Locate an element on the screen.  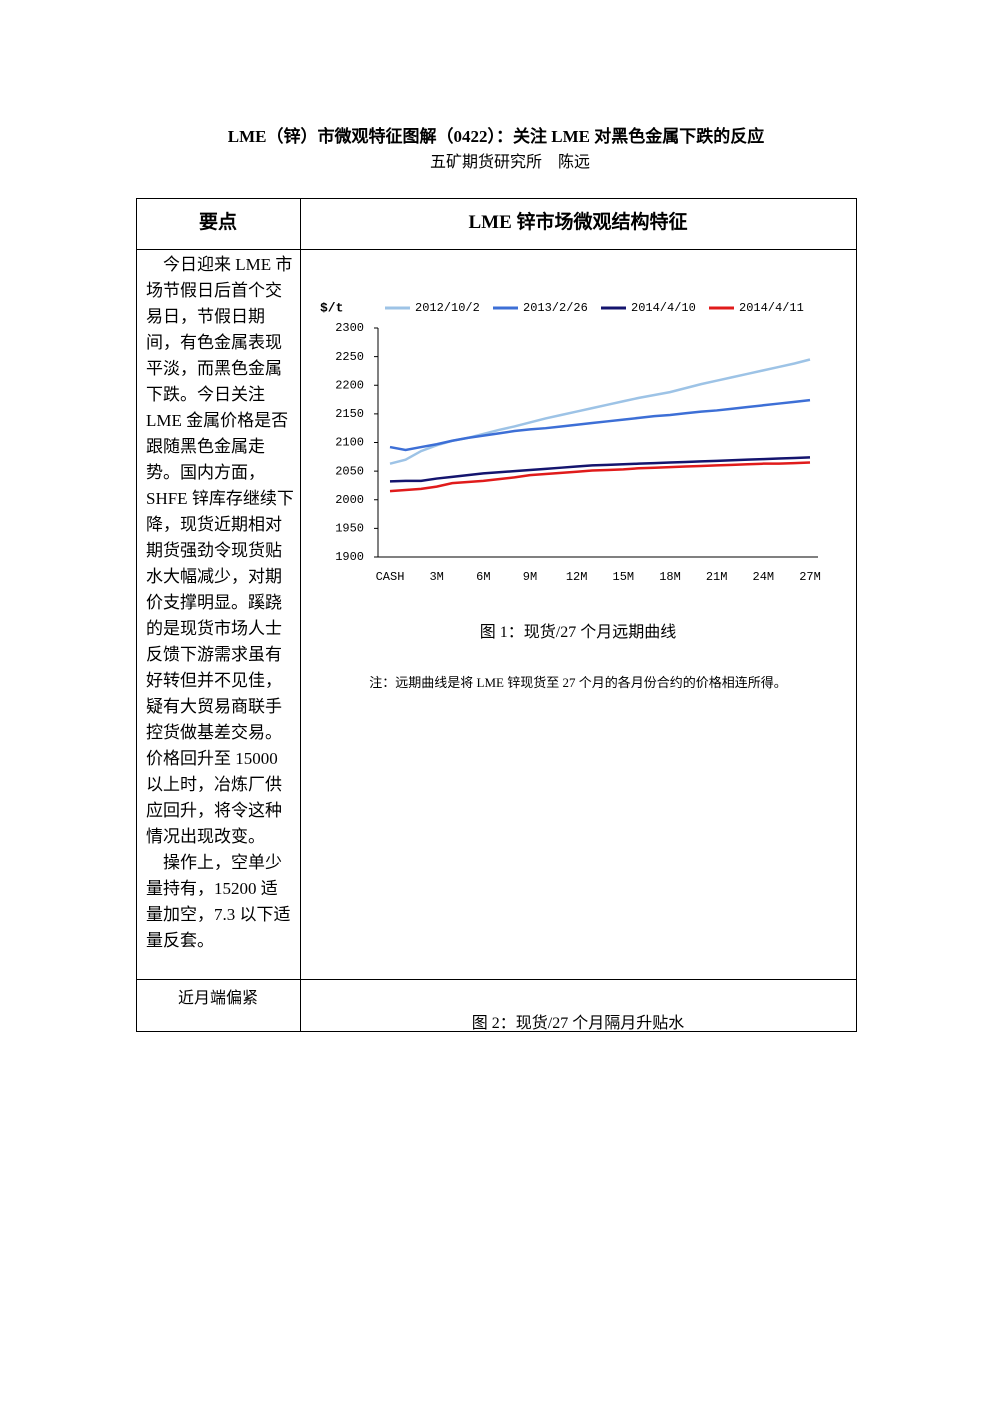
y-tick-label: 2000 is located at coordinates (349, 500).